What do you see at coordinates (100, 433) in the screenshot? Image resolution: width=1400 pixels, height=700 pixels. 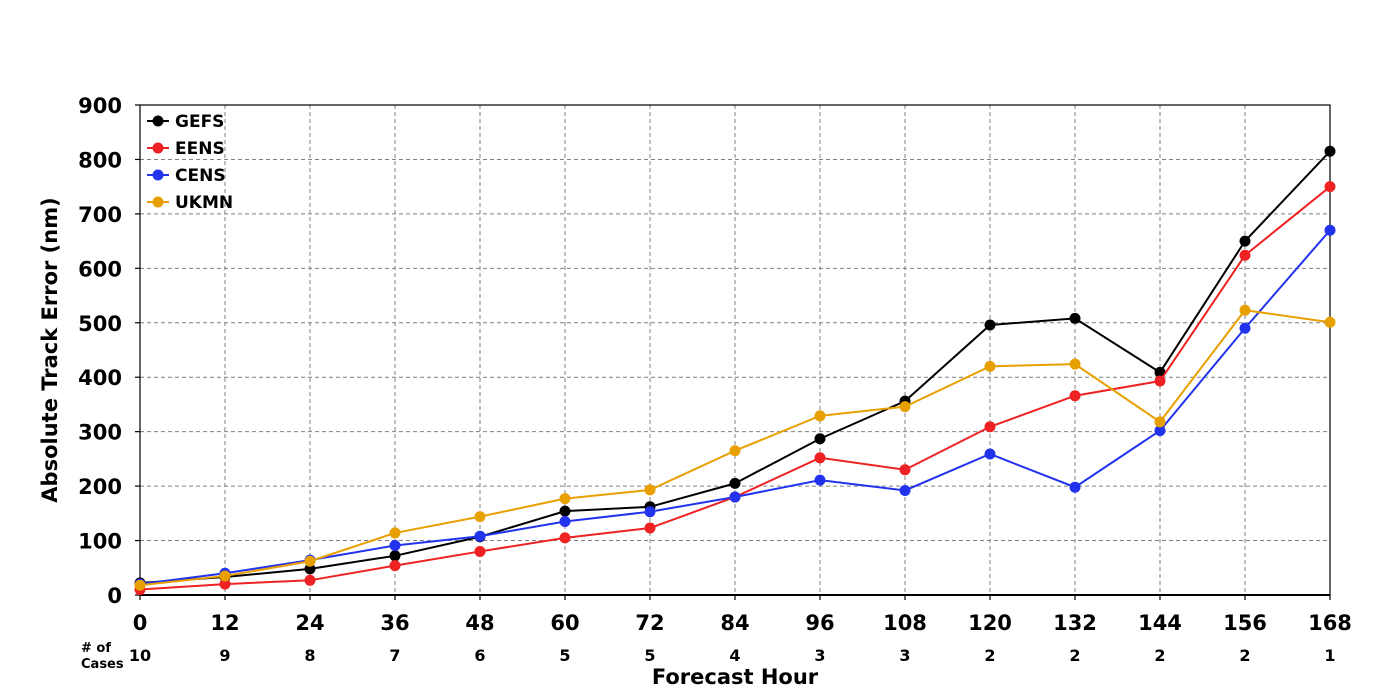 I see `y-tick-label: 300` at bounding box center [100, 433].